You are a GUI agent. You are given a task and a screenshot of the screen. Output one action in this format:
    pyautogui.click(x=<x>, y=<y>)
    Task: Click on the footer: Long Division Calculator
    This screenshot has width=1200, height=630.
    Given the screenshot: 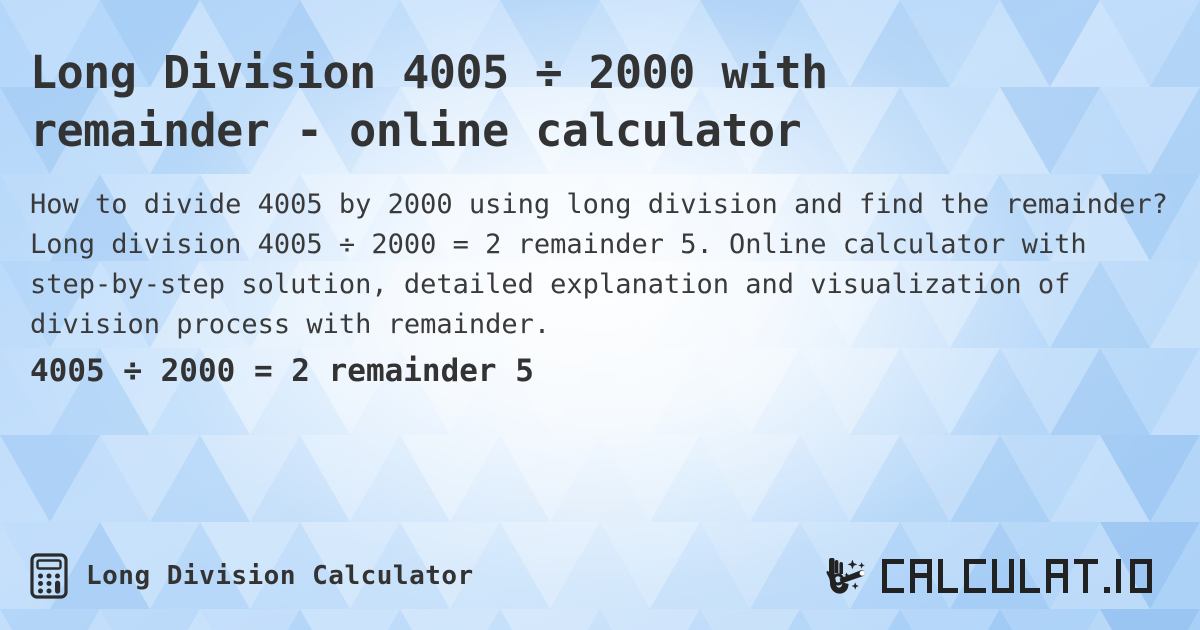 What is the action you would take?
    pyautogui.click(x=600, y=576)
    